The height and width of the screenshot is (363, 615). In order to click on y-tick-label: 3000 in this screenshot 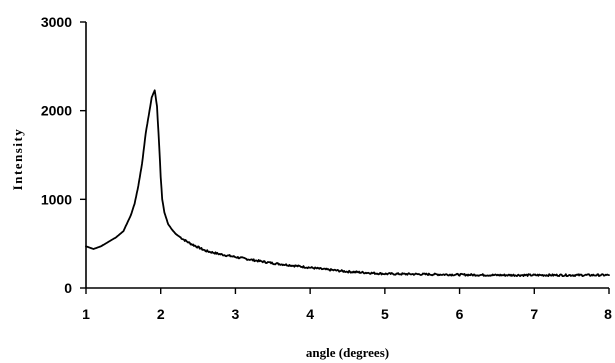, I will do `click(56, 22)`.